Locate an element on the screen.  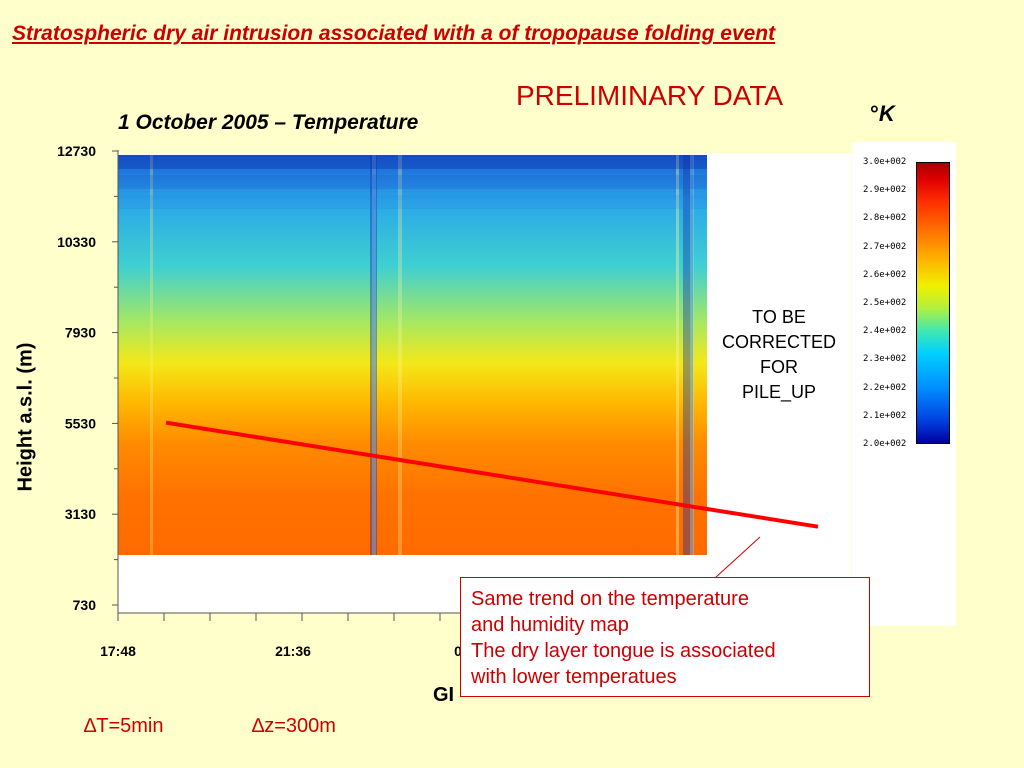
colorbar-tick-label: 2.7e+002 is located at coordinates (885, 246).